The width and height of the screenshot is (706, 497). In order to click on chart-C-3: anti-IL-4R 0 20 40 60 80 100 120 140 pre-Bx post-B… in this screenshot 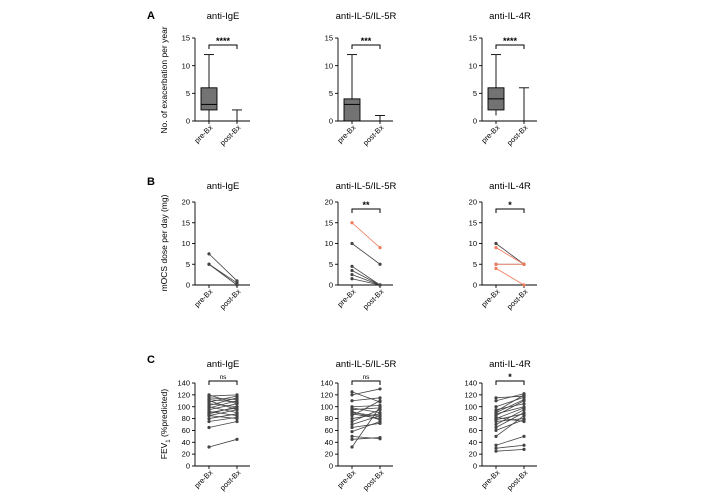, I will do `click(500, 425)`.